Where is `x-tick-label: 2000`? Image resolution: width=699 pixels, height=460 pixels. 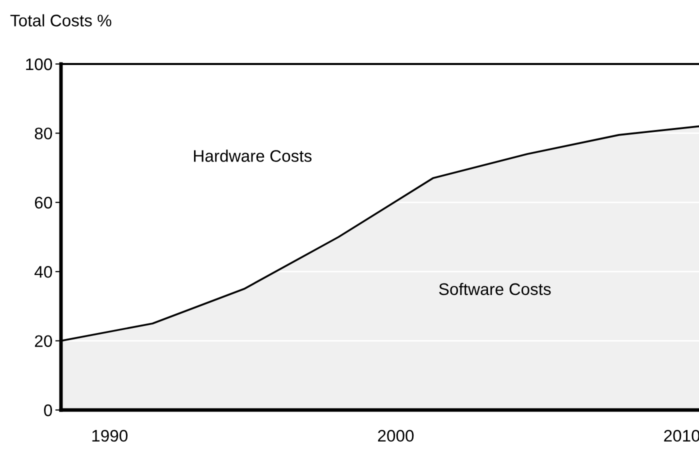 x-tick-label: 2000 is located at coordinates (396, 436).